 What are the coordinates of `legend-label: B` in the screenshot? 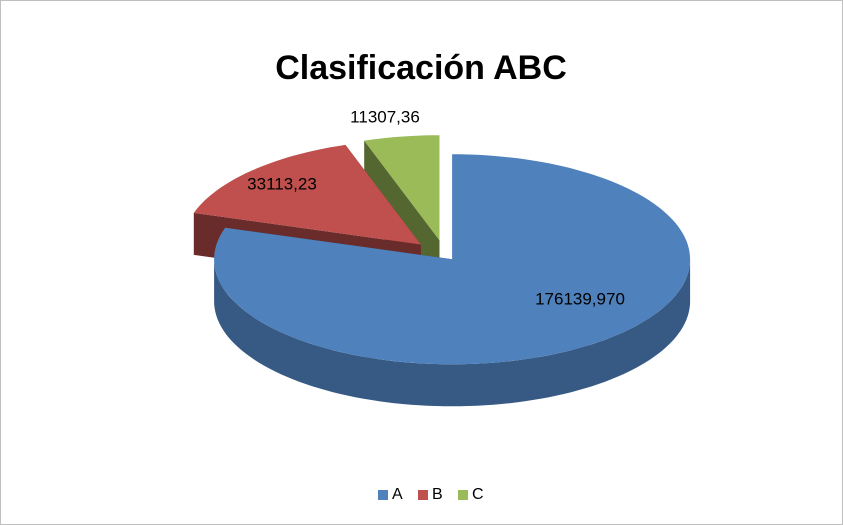 It's located at (437, 494).